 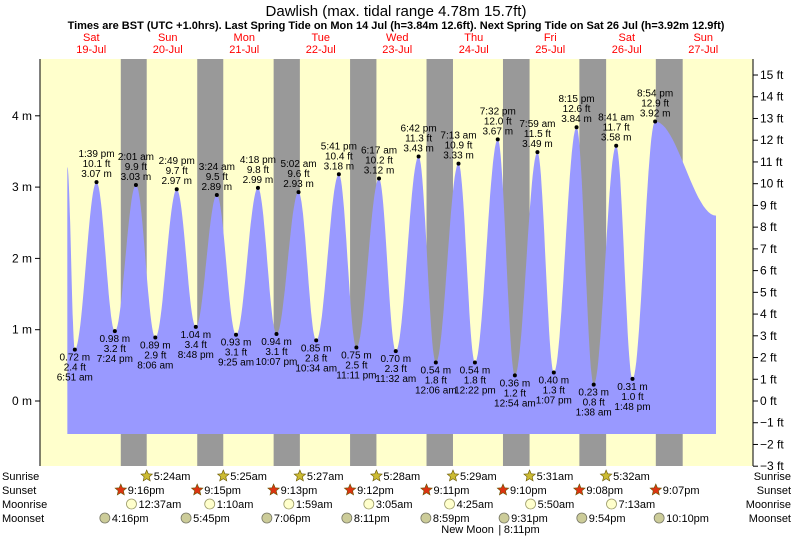 I want to click on sunset-time: 9:11pm, so click(x=452, y=491).